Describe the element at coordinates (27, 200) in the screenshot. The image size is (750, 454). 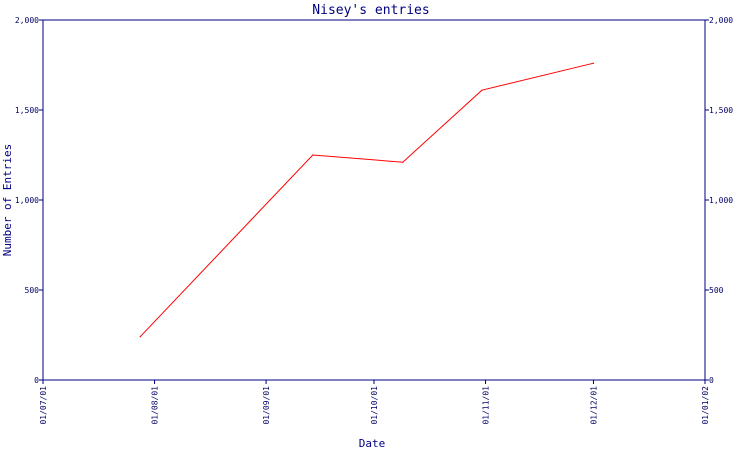
I see `y-tick-label-left: 1,000` at that location.